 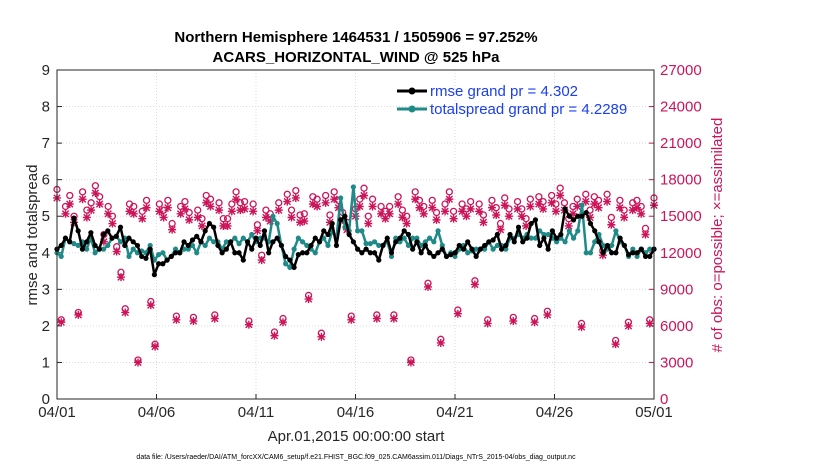 I want to click on legend-spread-marker, so click(x=412, y=109).